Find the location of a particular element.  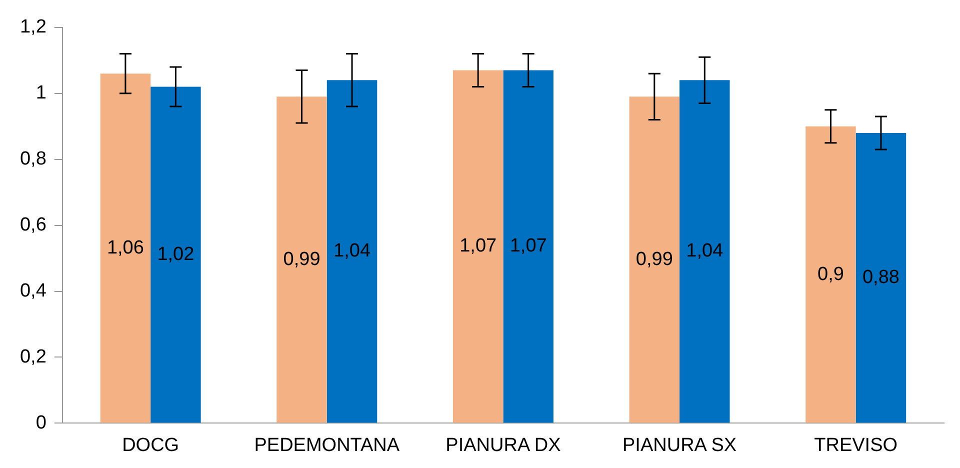

x-tick-label: DOCG is located at coordinates (151, 445).